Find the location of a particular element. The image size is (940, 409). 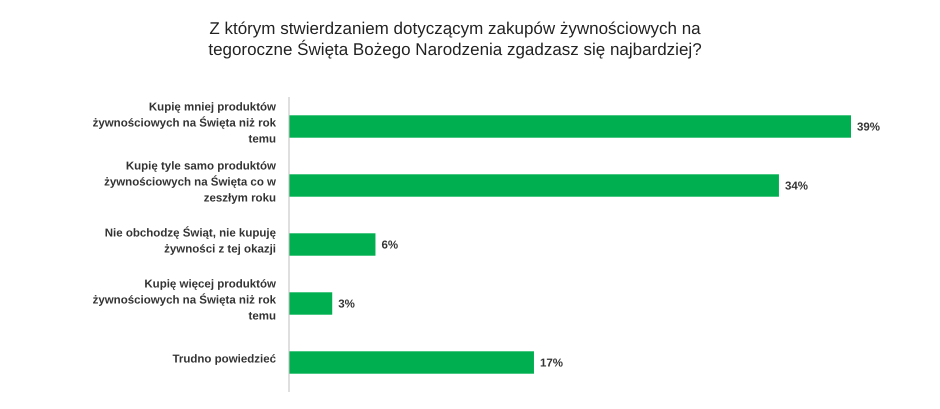

data-label: 34% is located at coordinates (796, 186).